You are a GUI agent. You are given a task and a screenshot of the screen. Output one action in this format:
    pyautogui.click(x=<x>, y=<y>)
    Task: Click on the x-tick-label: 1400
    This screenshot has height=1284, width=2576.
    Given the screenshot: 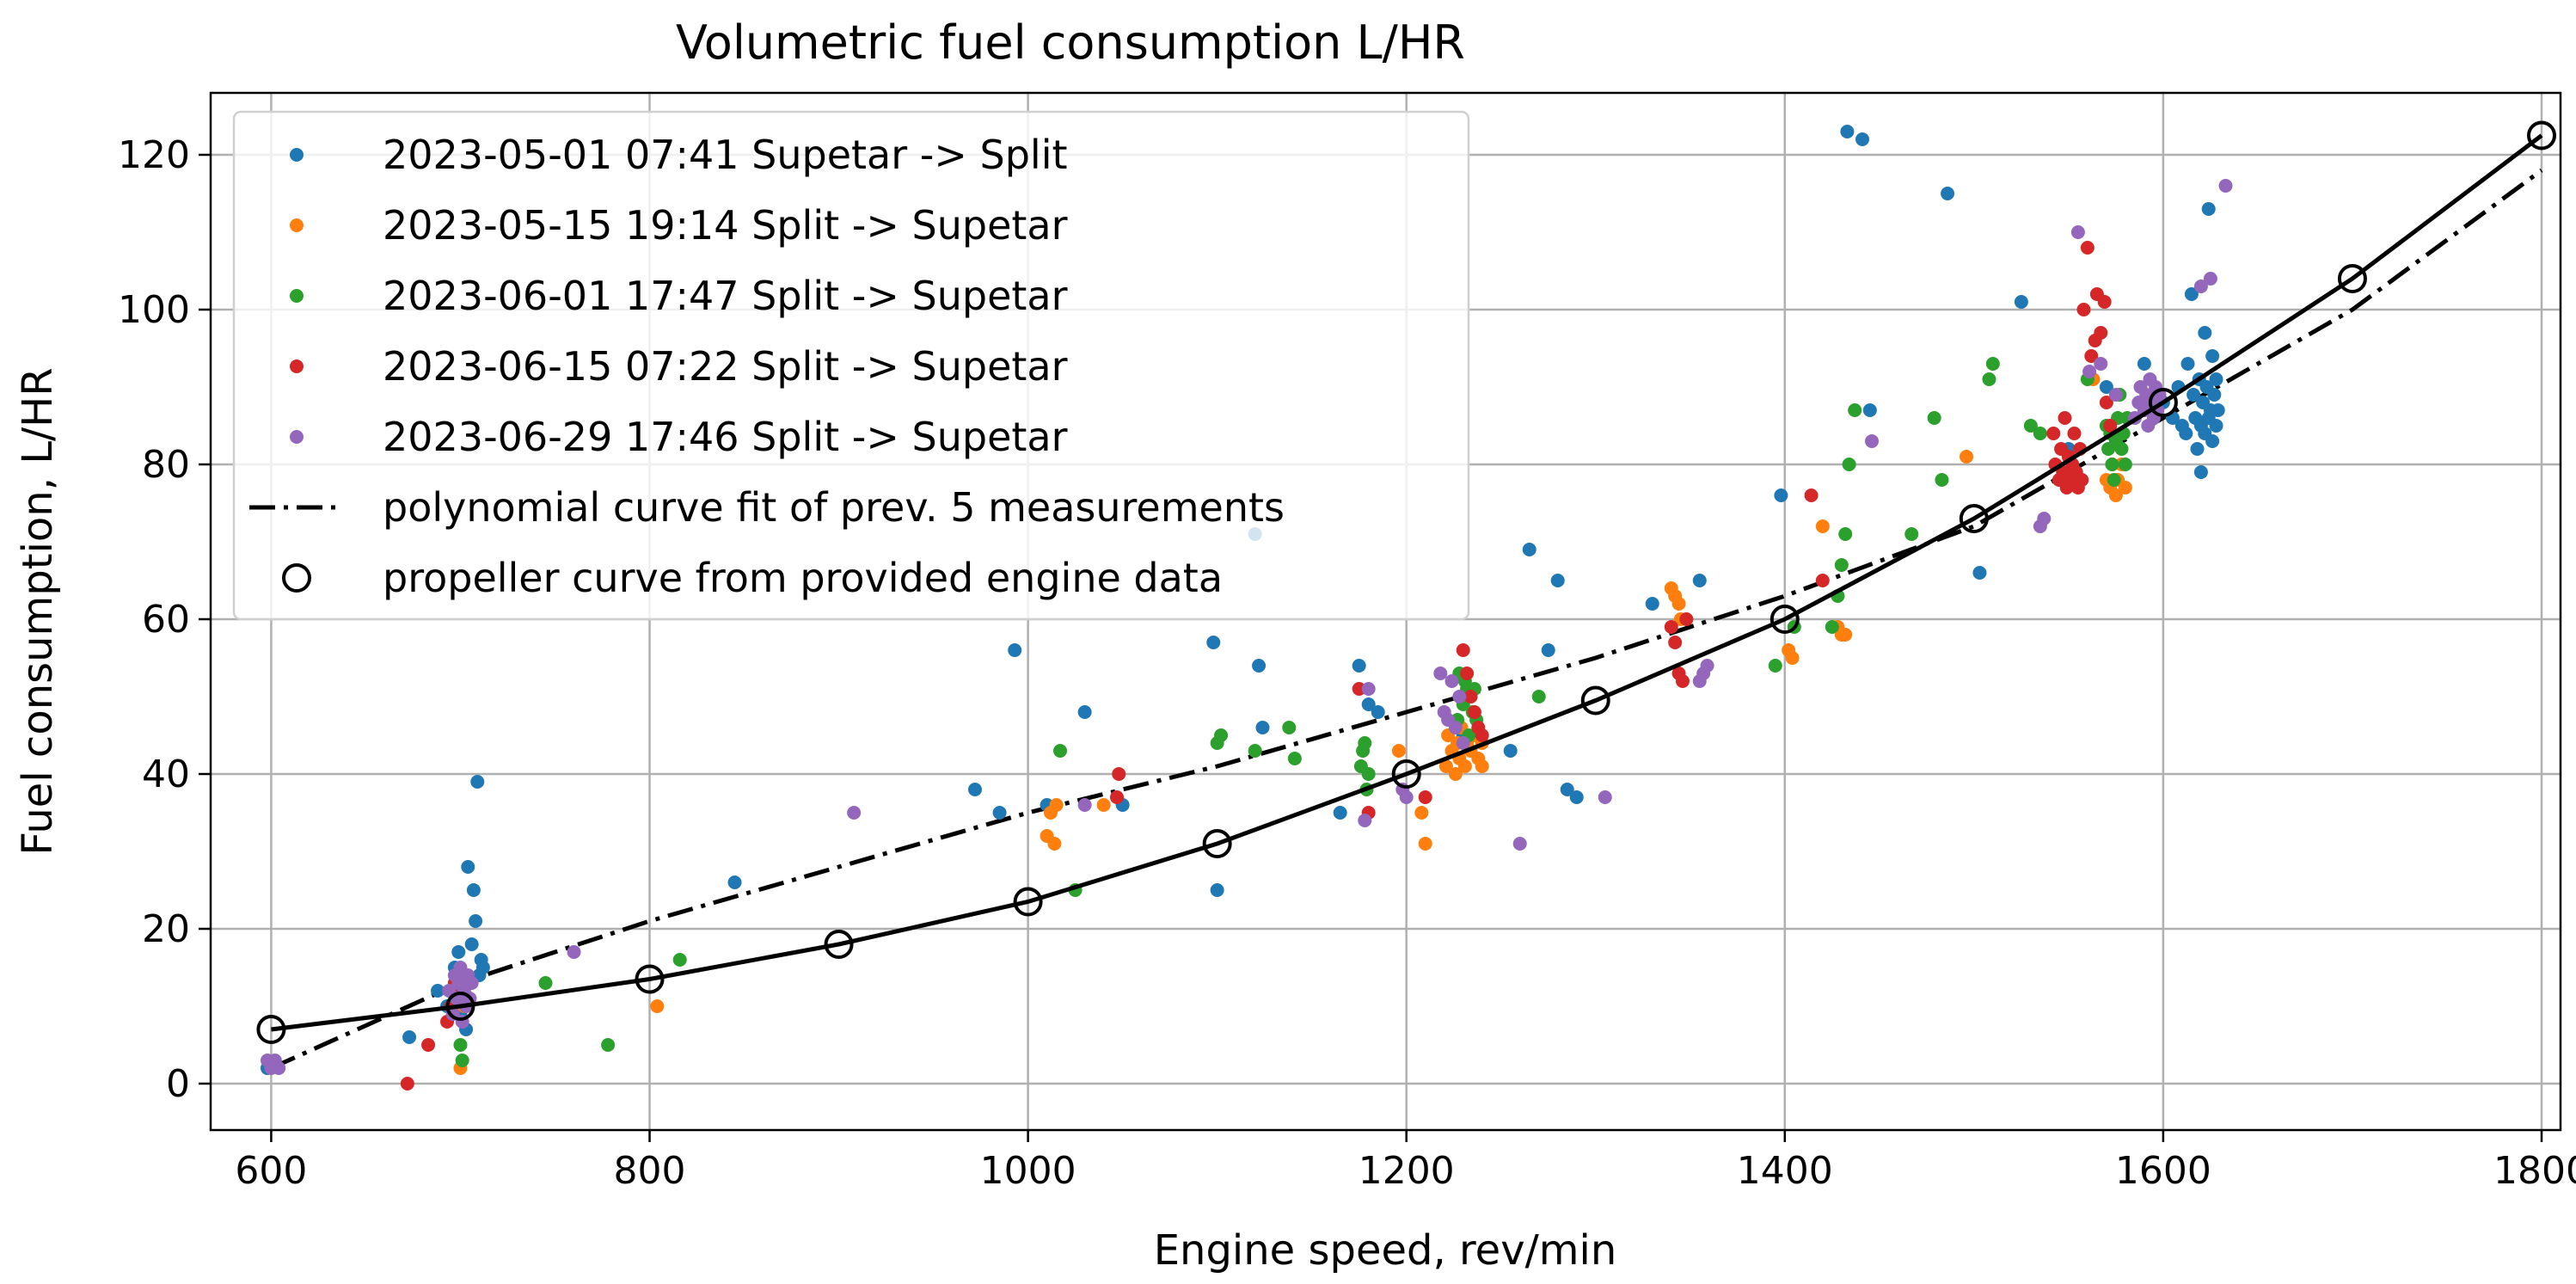 What is the action you would take?
    pyautogui.click(x=1785, y=1171)
    